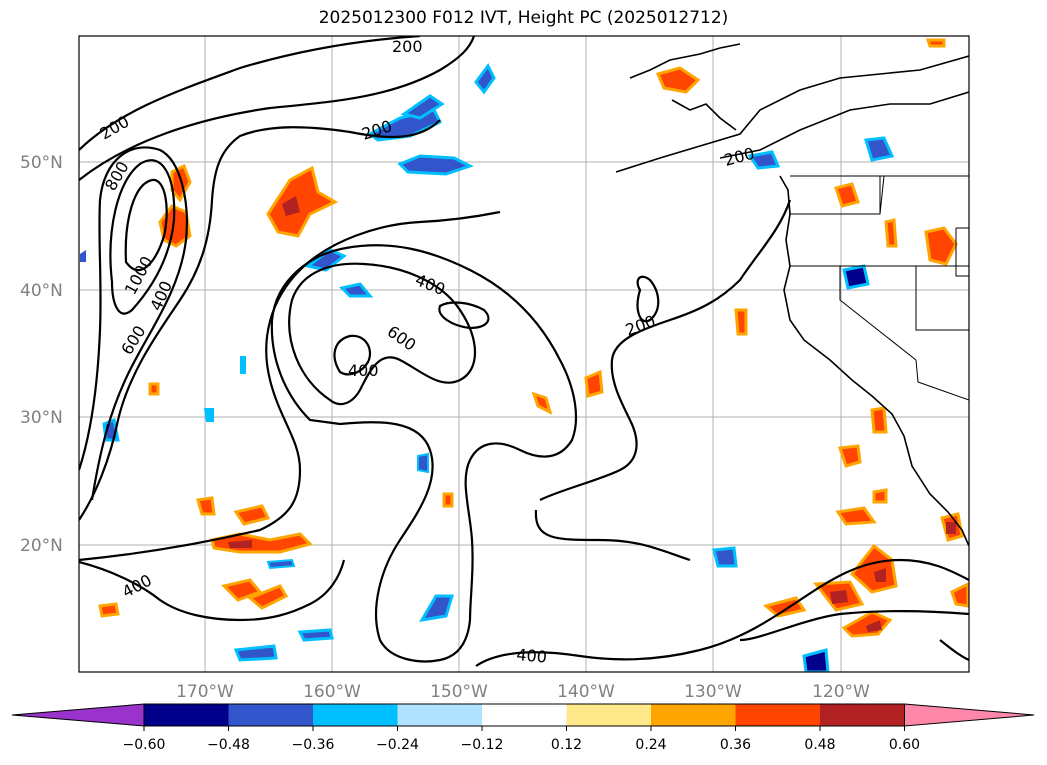  What do you see at coordinates (650, 745) in the screenshot?
I see `colorbar-tick-label: 0.24` at bounding box center [650, 745].